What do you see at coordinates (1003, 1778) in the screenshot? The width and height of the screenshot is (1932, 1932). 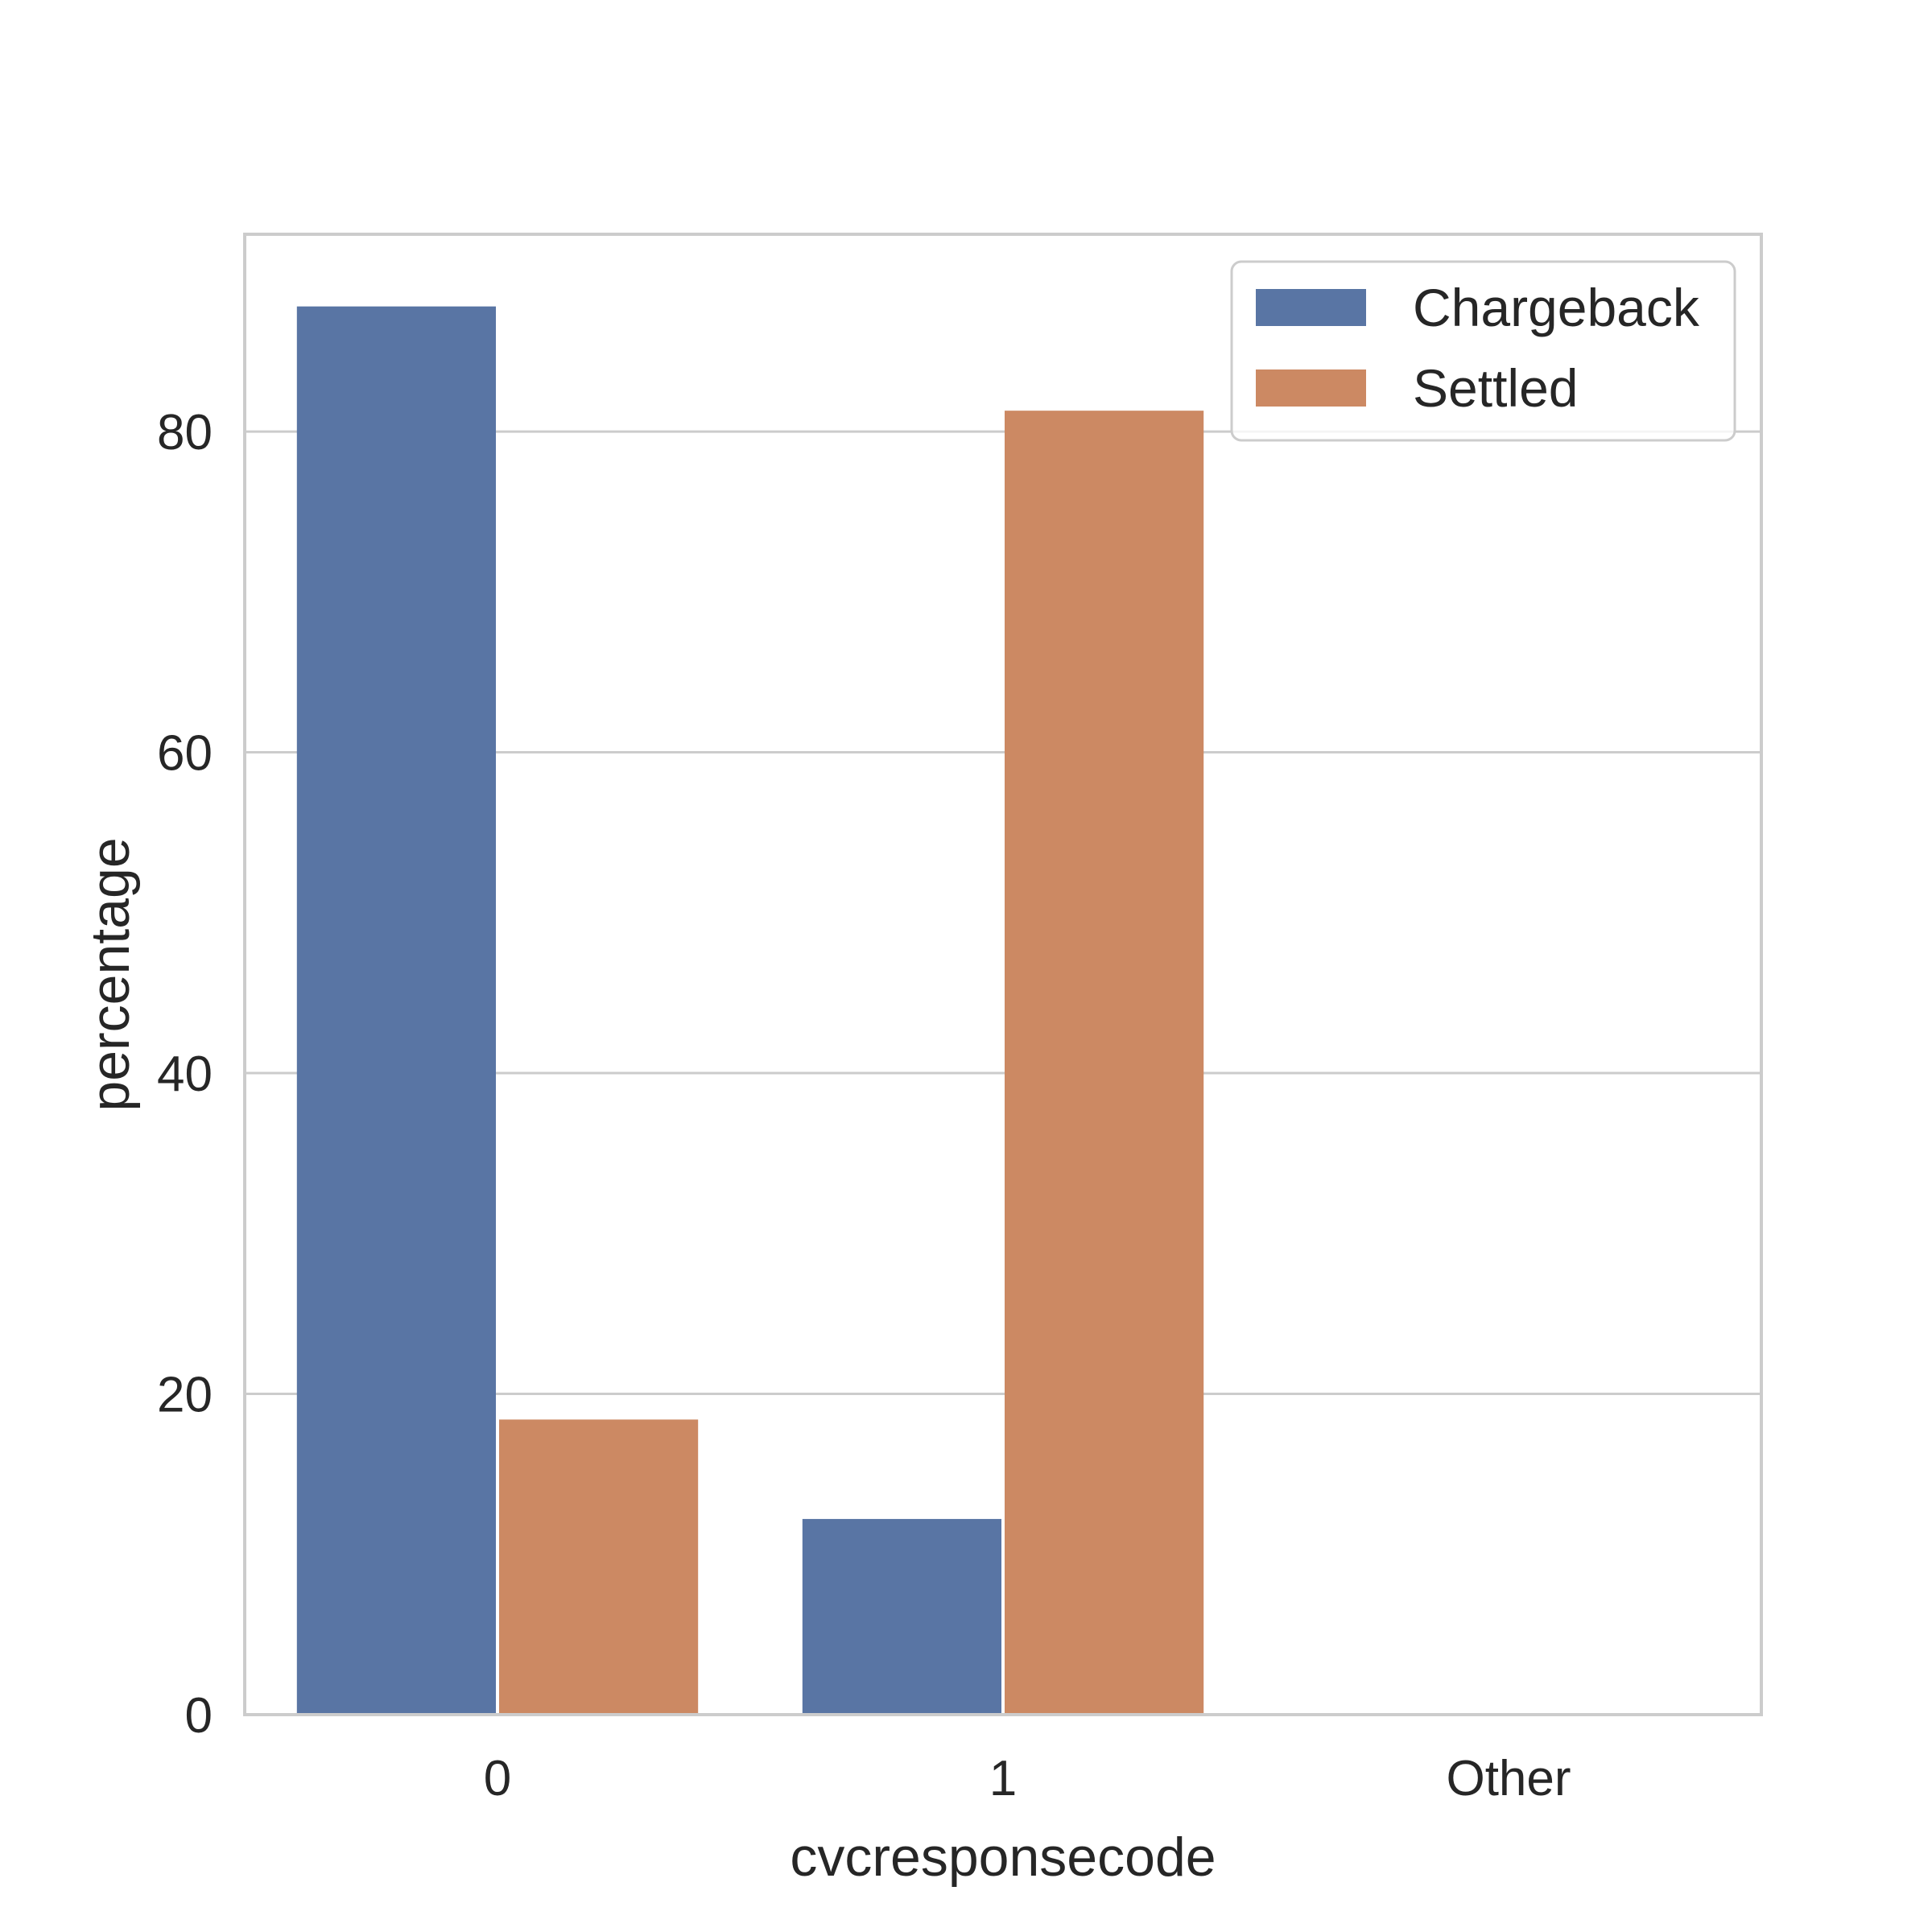 I see `x-tick-label: 1` at bounding box center [1003, 1778].